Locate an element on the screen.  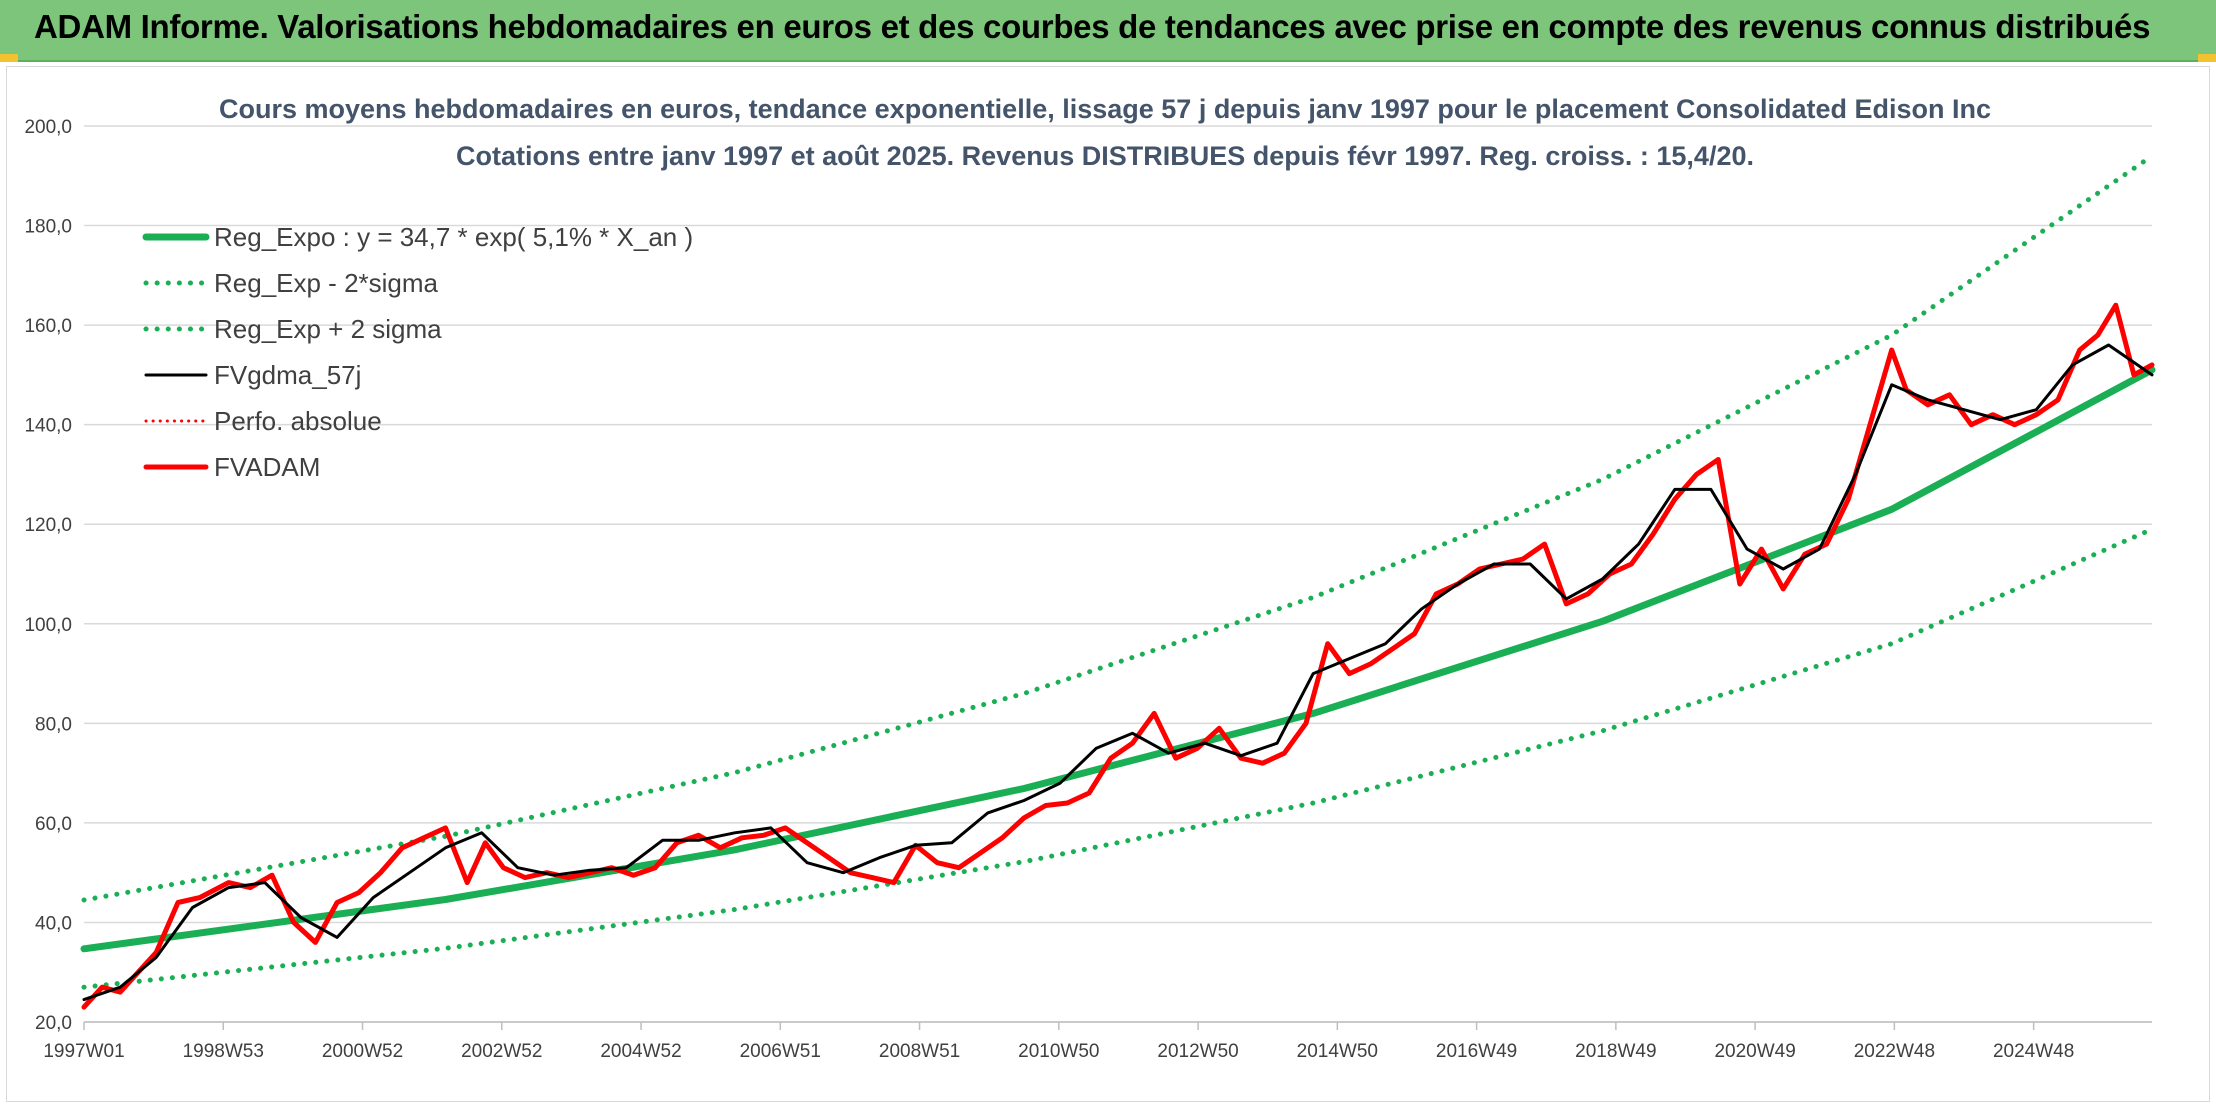
corner-marker-left is located at coordinates (9, 58).